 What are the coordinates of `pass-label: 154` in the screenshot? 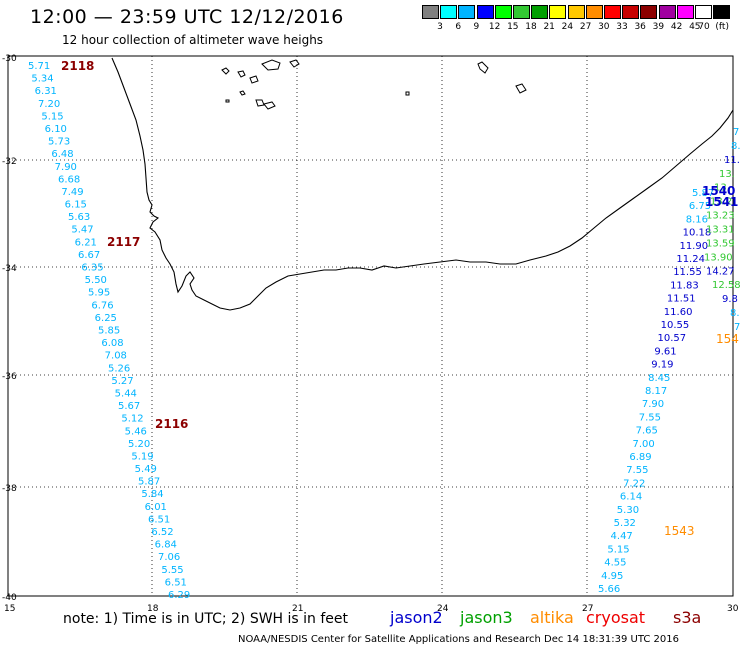 It's located at (727, 339).